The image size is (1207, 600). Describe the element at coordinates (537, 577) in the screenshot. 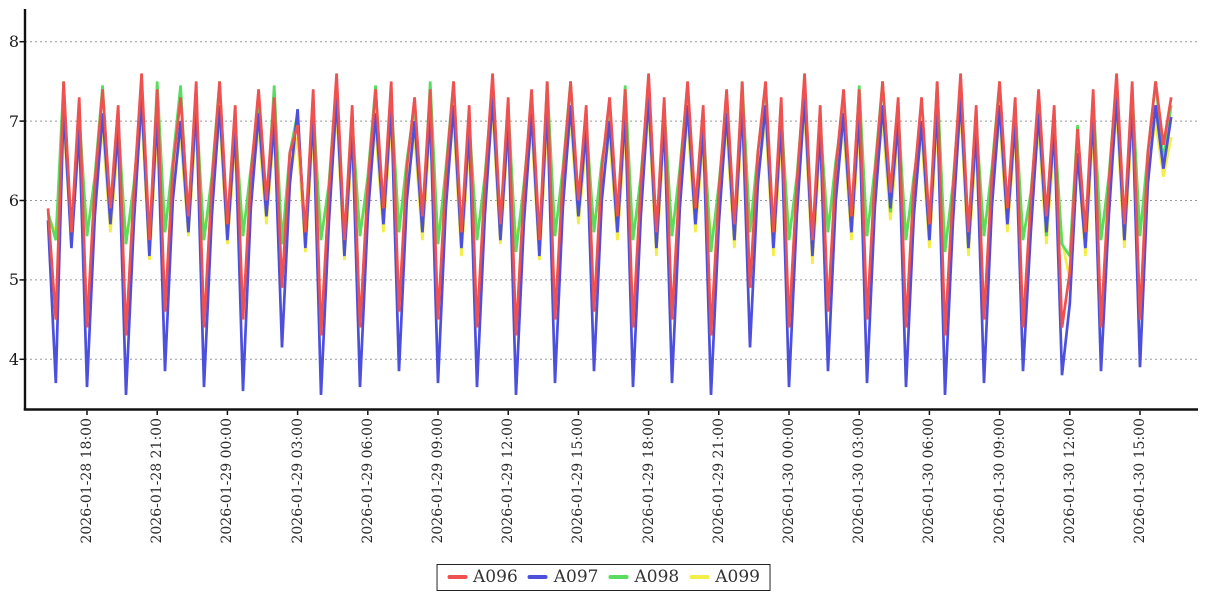

I see `legend-swatch-a097` at that location.